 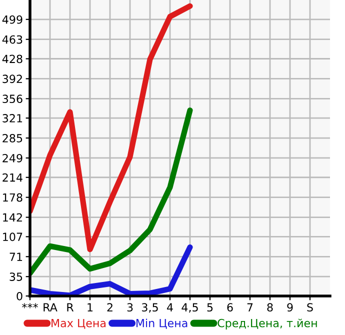 I want to click on y-tick-label: 71, so click(x=16, y=256).